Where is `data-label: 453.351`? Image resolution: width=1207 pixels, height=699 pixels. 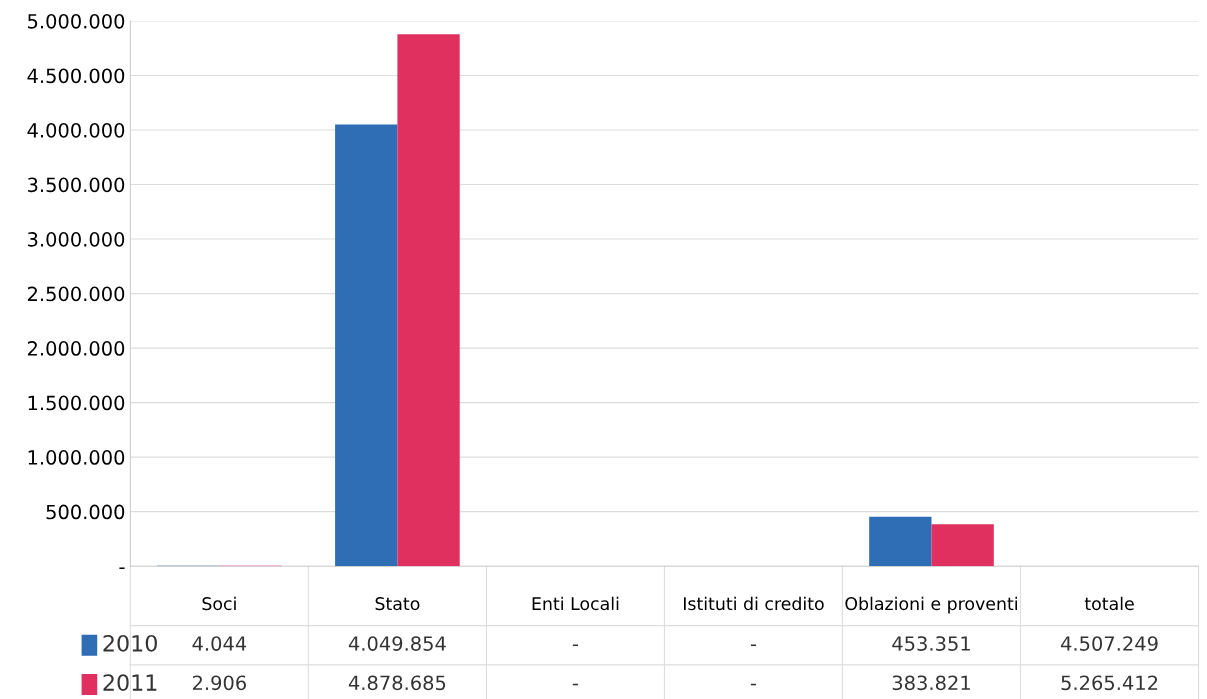
data-label: 453.351 is located at coordinates (931, 643).